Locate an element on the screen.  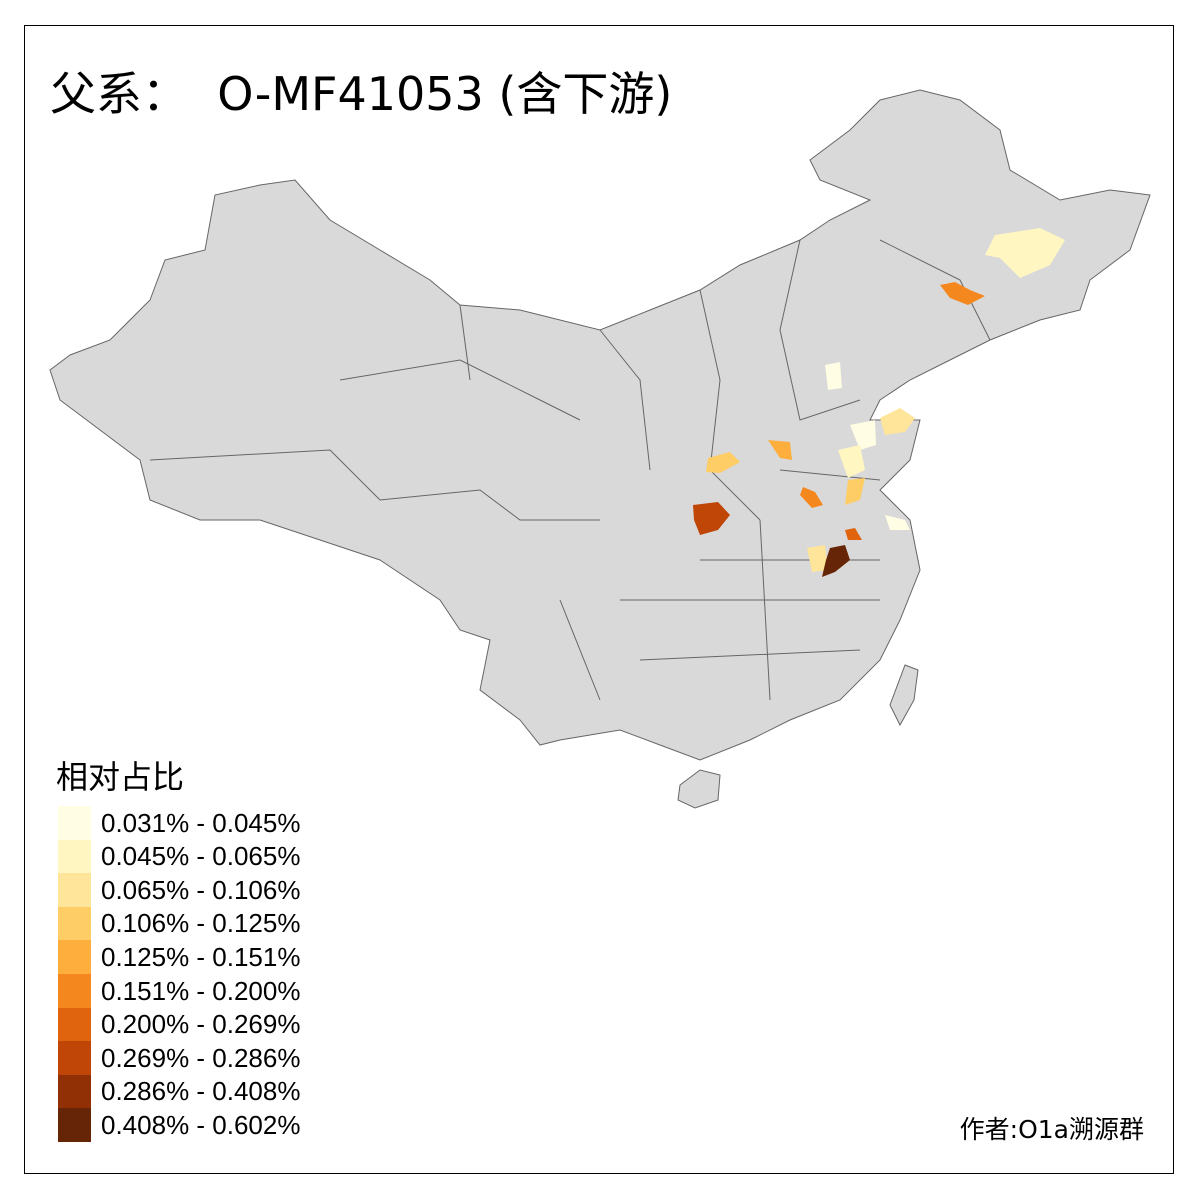
author-credit: 作者:O1a溯源群 is located at coordinates (1051, 1129).